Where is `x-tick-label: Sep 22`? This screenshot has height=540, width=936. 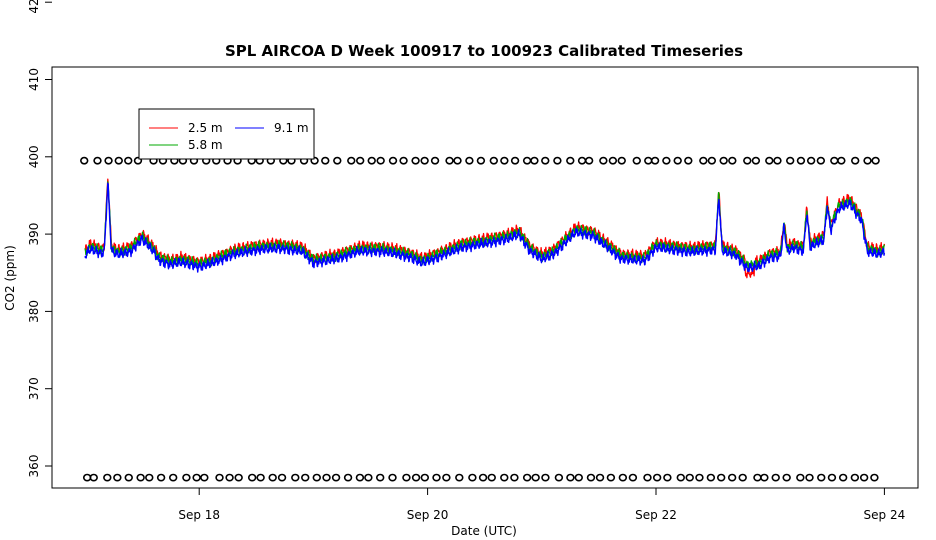 x-tick-label: Sep 22 is located at coordinates (656, 515).